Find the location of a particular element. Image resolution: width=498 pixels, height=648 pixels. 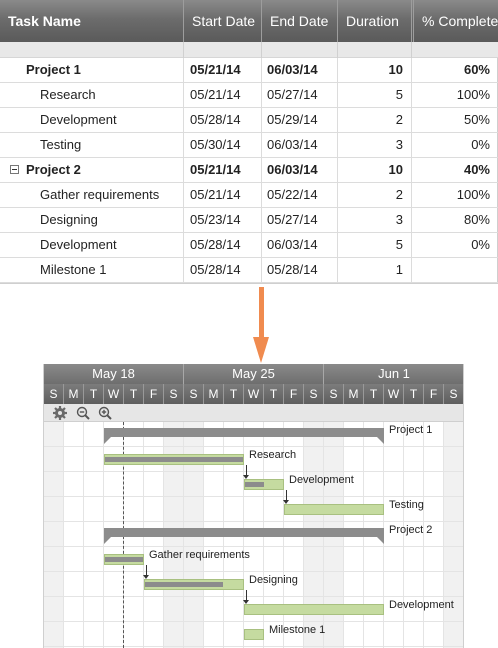

percent-complete: 0% is located at coordinates (454, 145).